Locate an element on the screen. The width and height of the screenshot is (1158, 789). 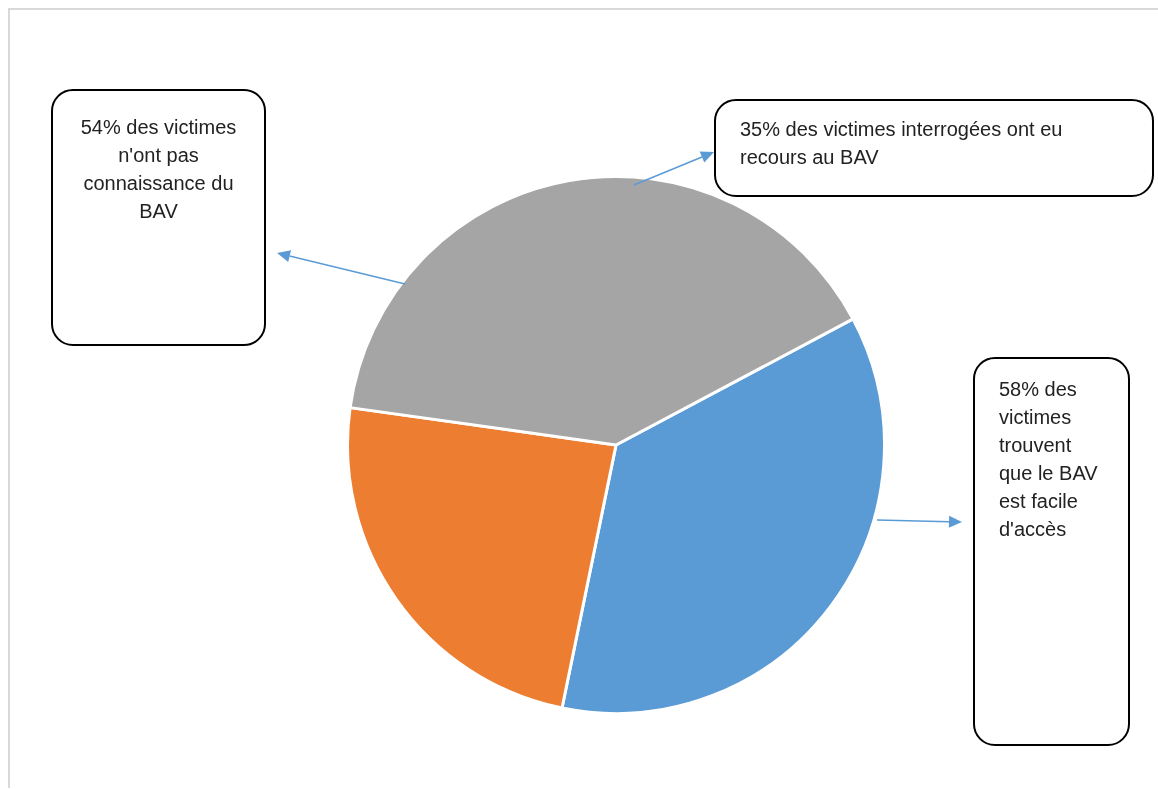
text: 54% des victimes n'ont pas connaissance du BAV is located at coordinates (158, 217).